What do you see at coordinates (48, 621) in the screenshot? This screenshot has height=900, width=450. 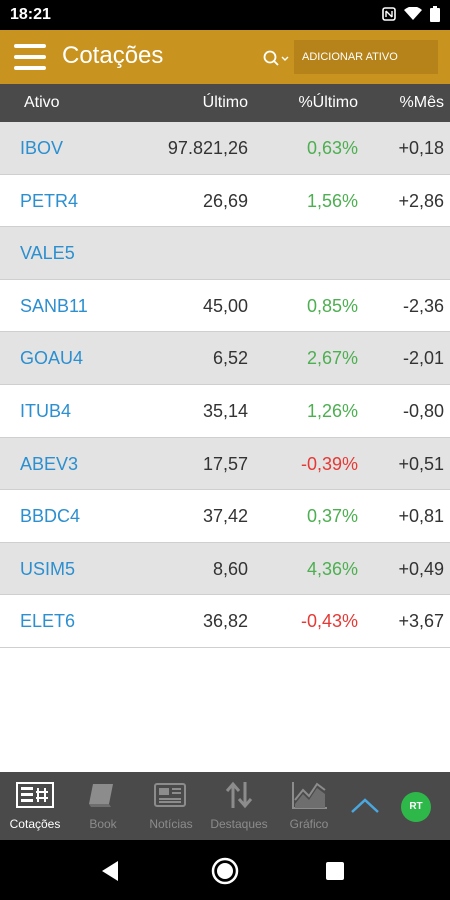 I see `row-ticker: ELET6` at bounding box center [48, 621].